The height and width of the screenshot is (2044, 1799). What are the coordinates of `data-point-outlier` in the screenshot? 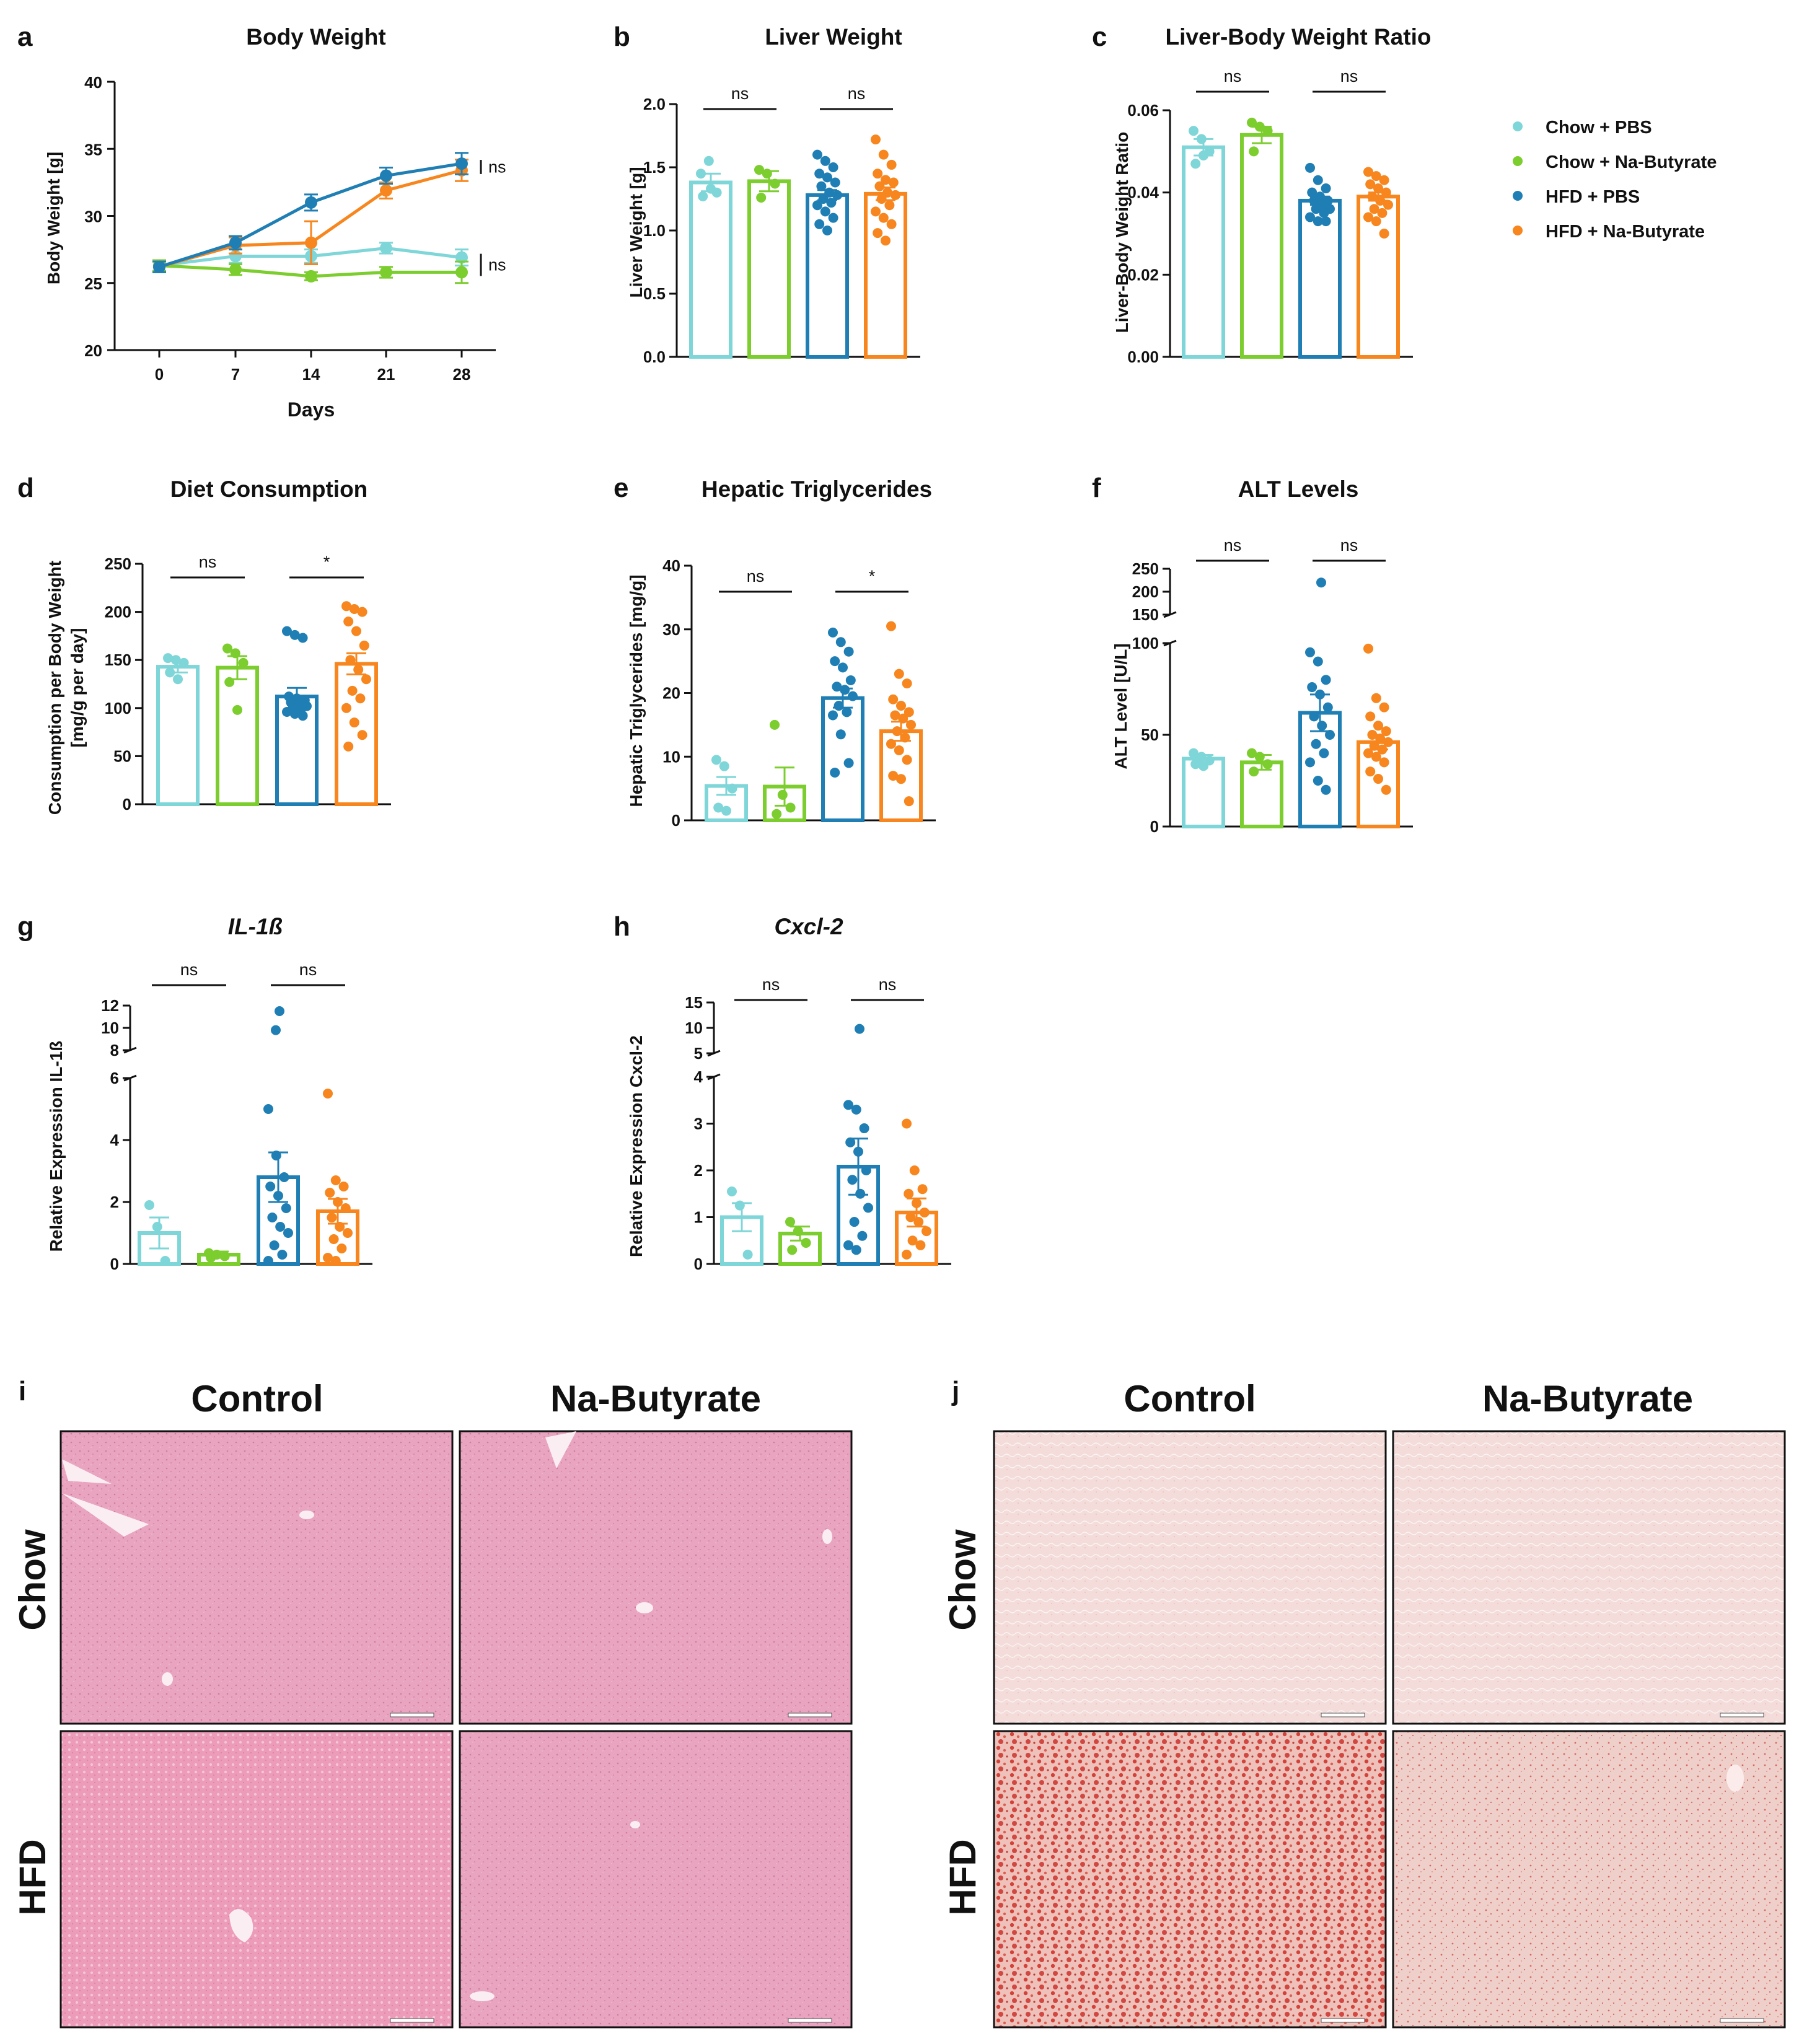 It's located at (860, 1029).